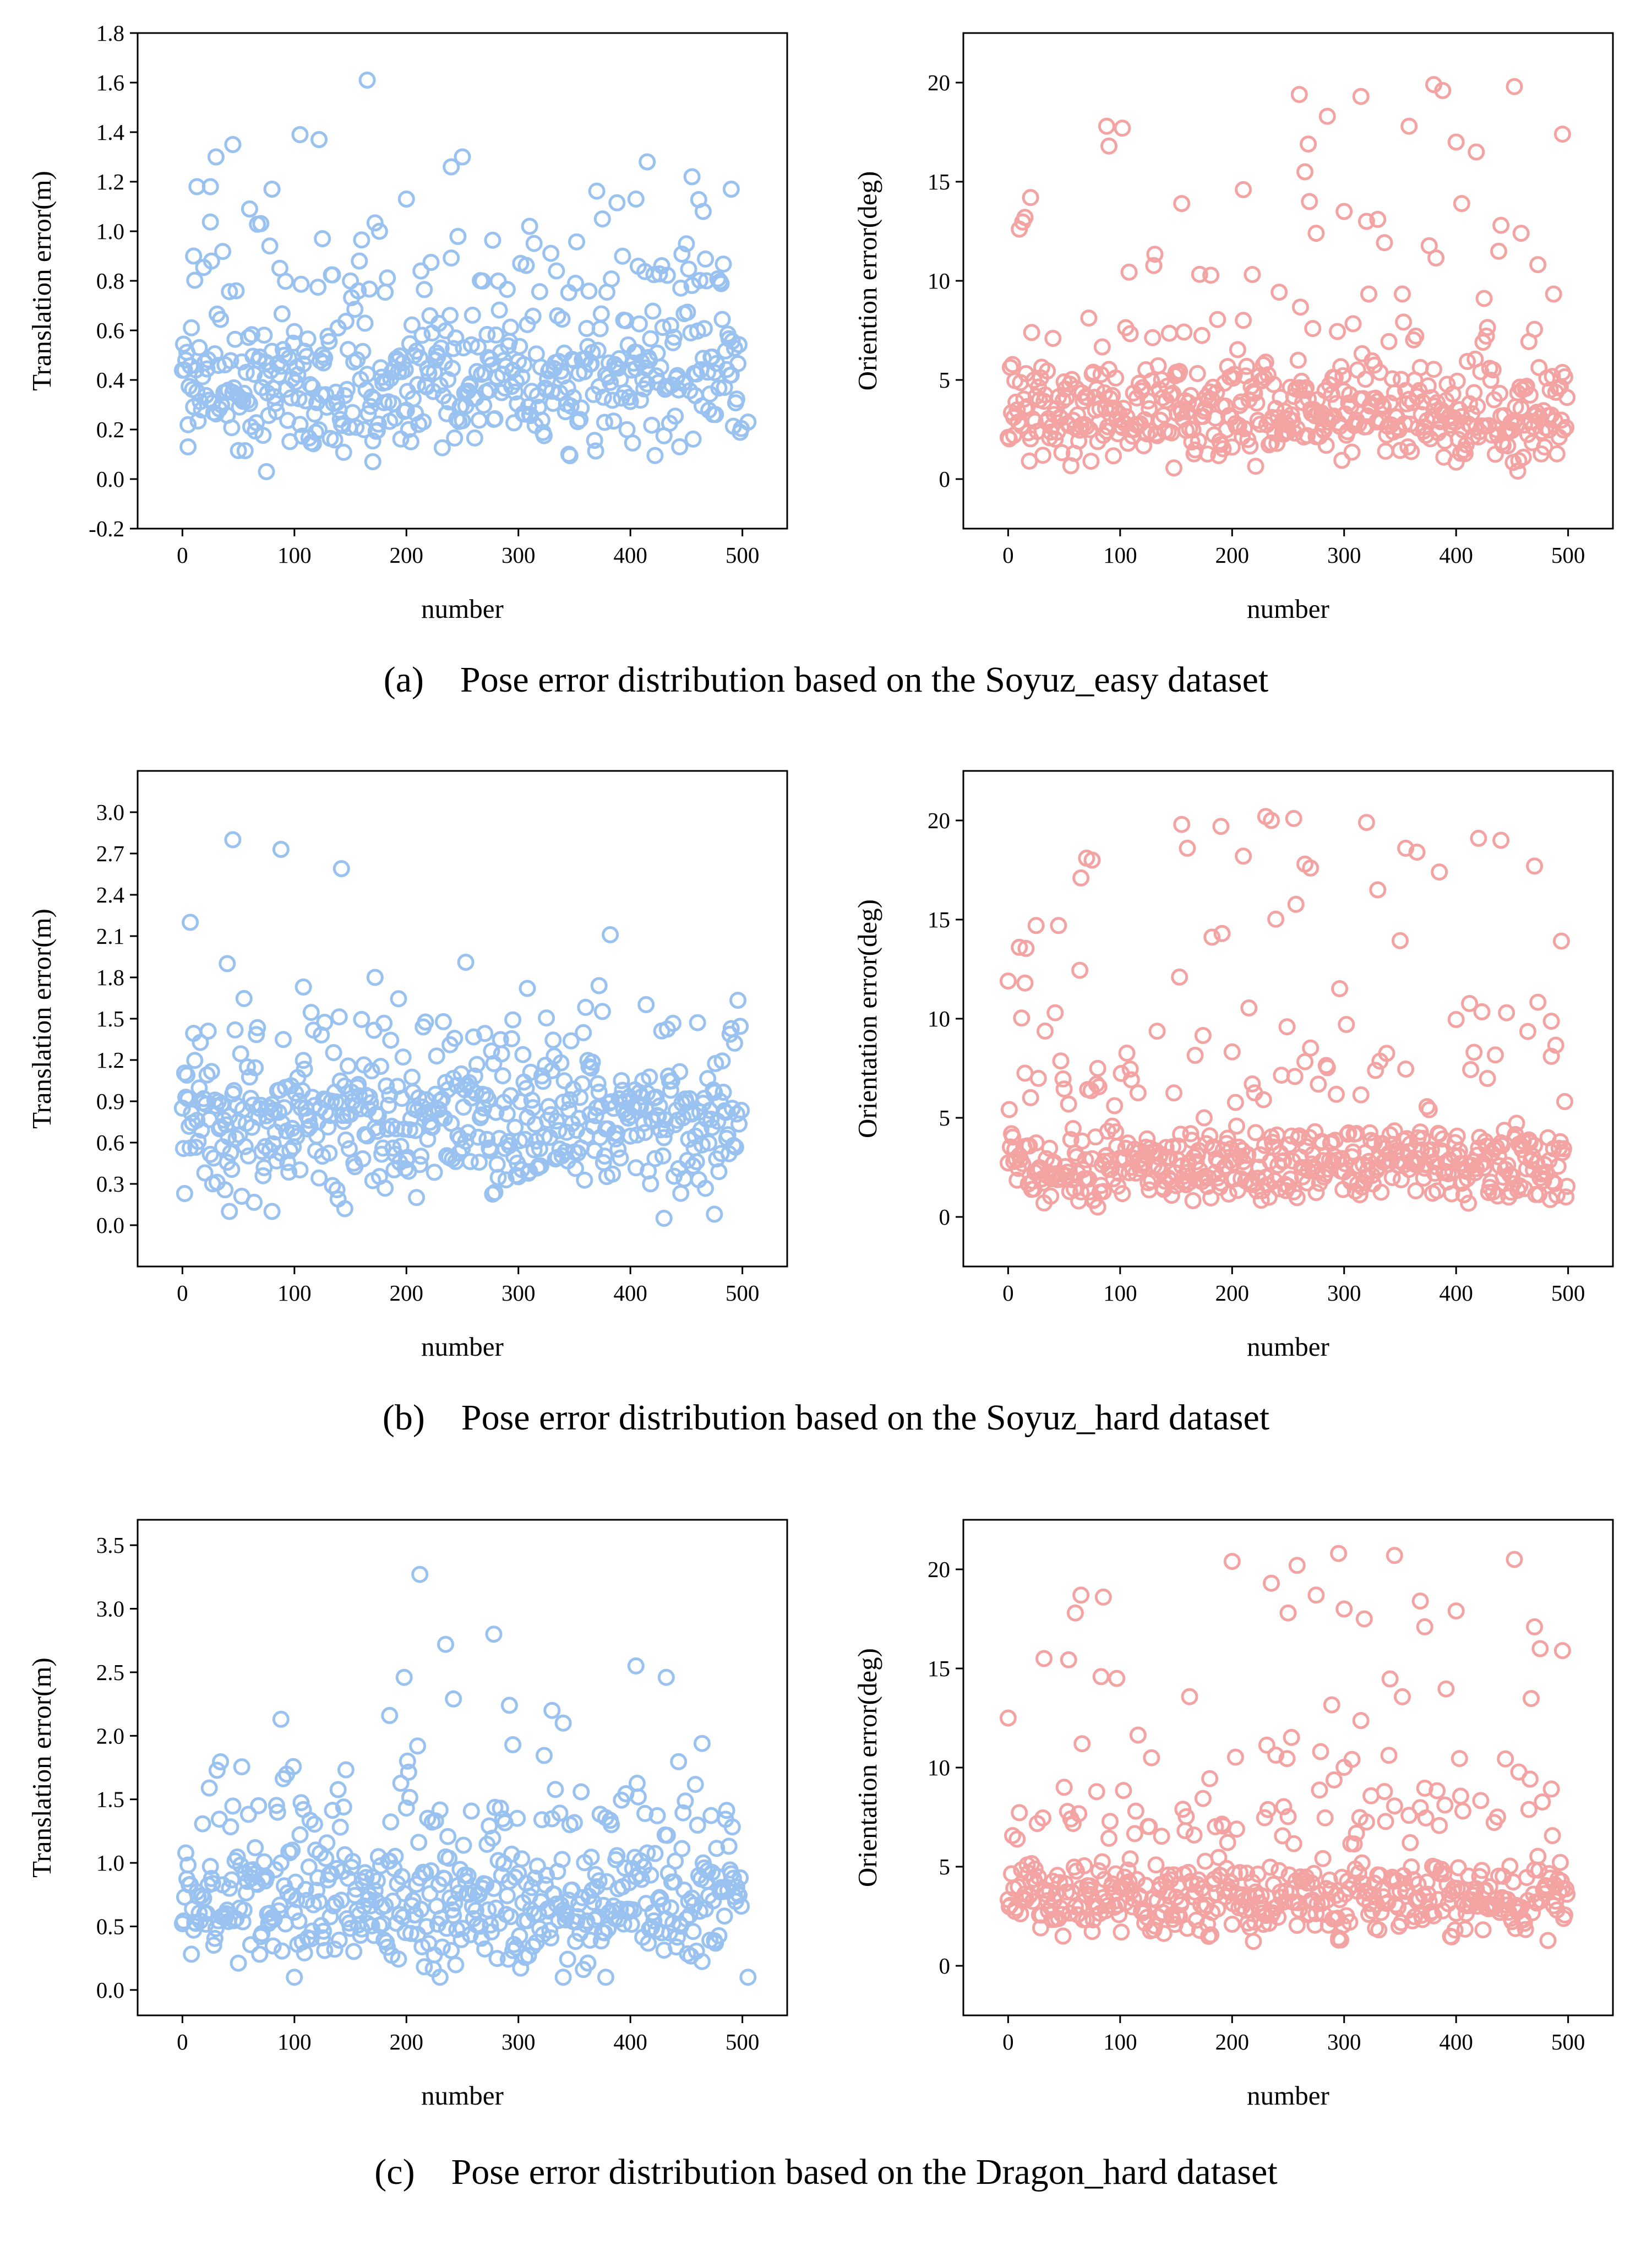 This screenshot has width=1652, height=2256. I want to click on y-tick-label: 0.6, so click(110, 331).